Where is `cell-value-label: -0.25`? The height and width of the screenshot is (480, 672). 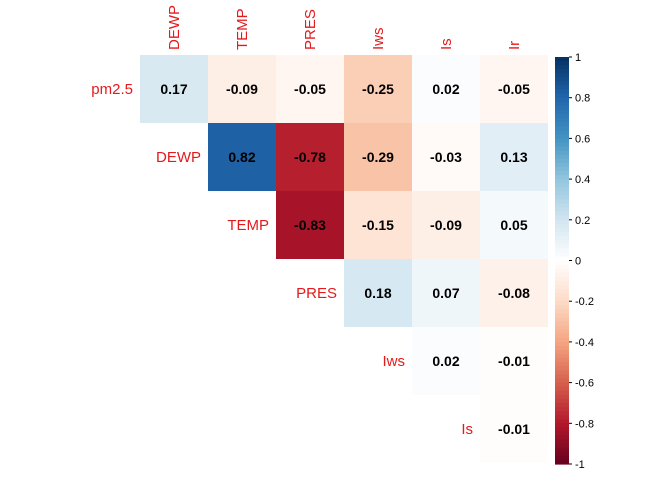
cell-value-label: -0.25 is located at coordinates (378, 89).